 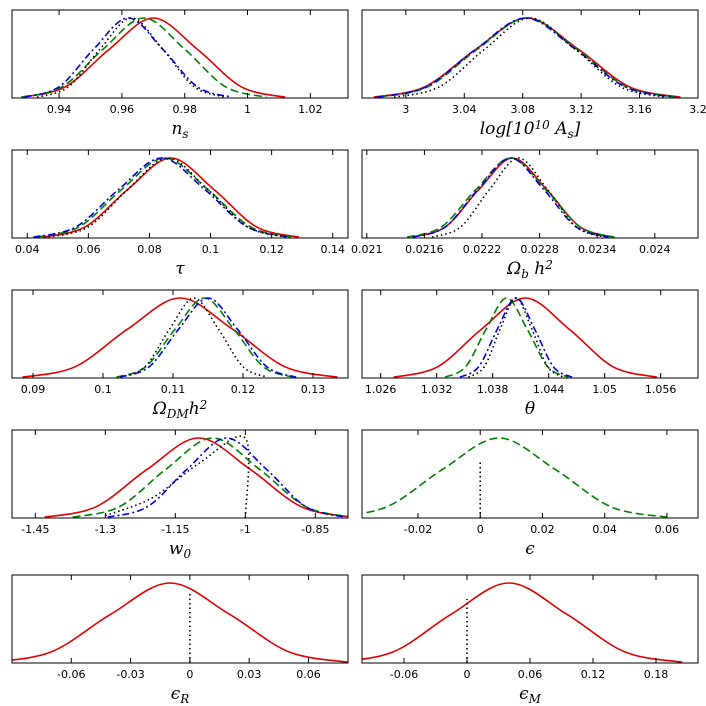 What do you see at coordinates (194, 409) in the screenshot?
I see `label-part: h` at bounding box center [194, 409].